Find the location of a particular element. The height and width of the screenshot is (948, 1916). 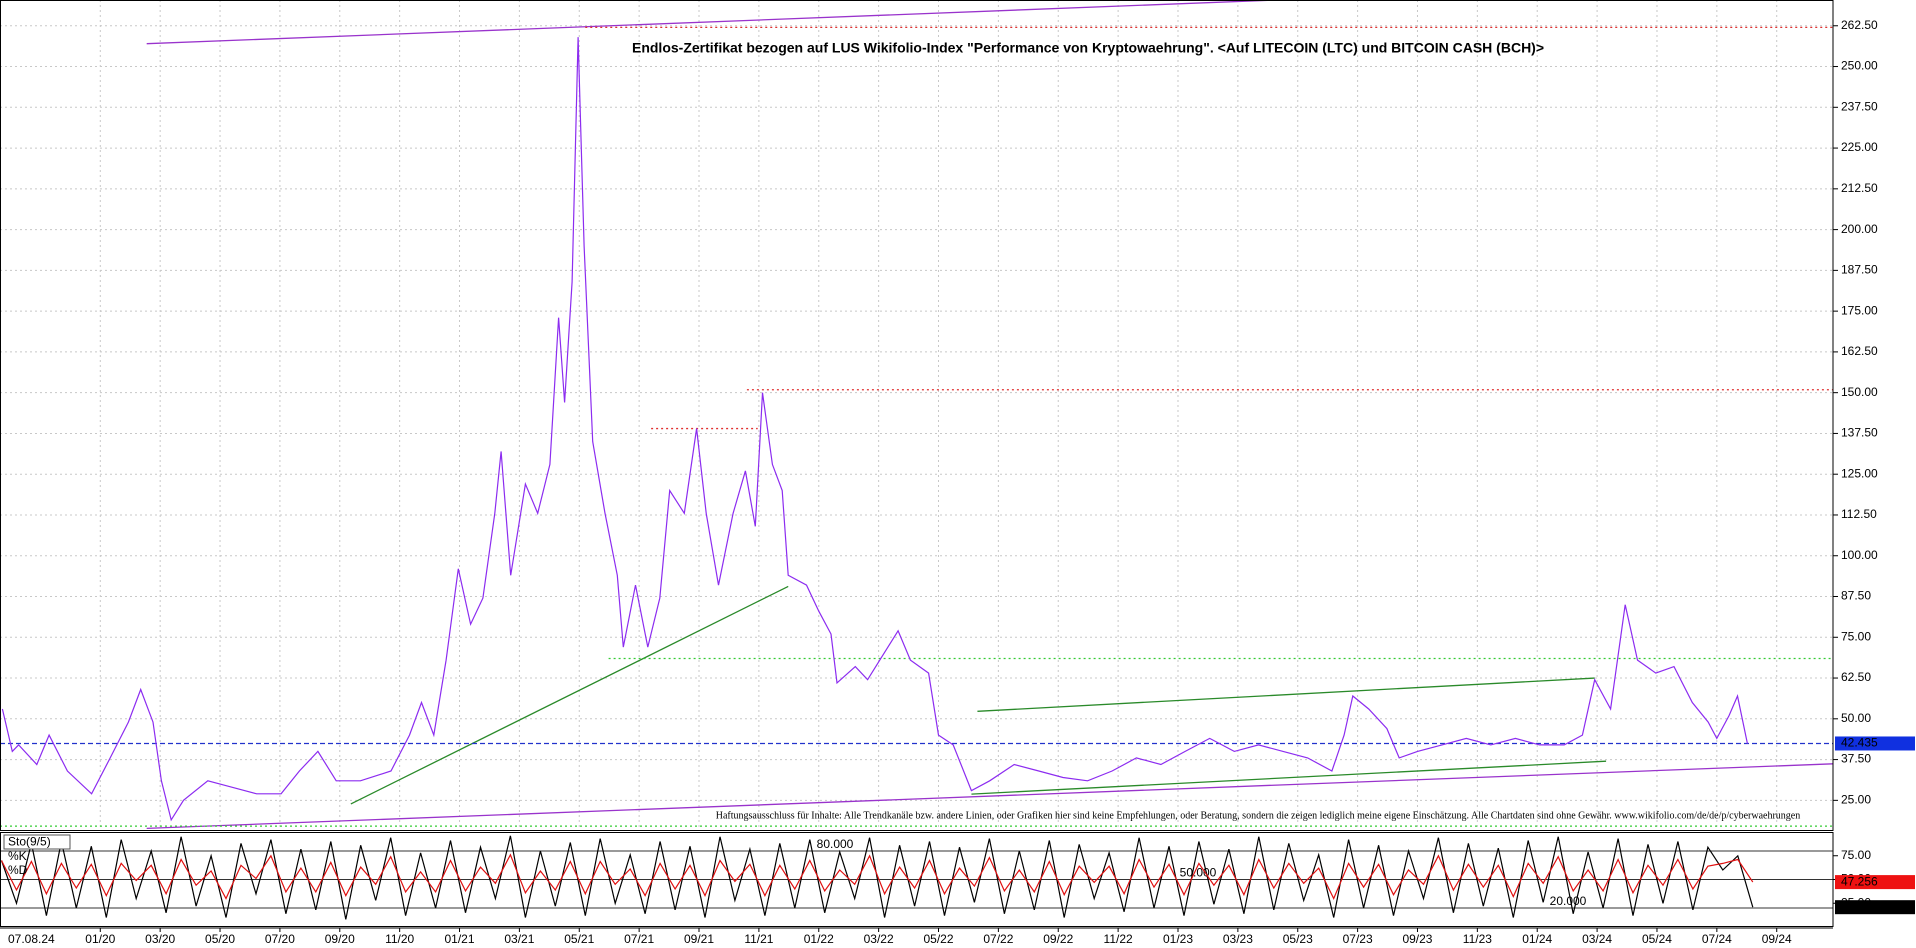

x-tick-label: 07/20 is located at coordinates (280, 939).